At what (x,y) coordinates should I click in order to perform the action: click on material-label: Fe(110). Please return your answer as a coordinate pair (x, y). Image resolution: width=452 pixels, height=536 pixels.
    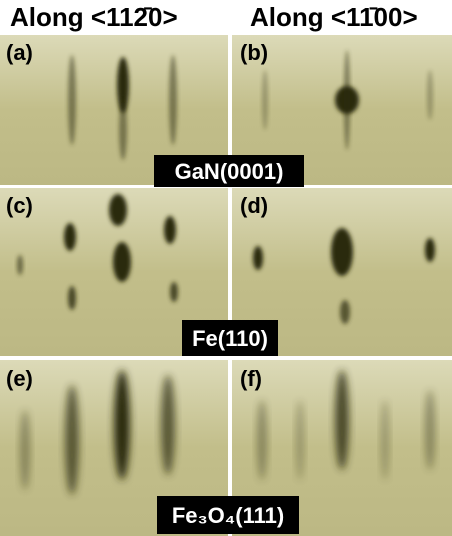
    Looking at the image, I should click on (230, 338).